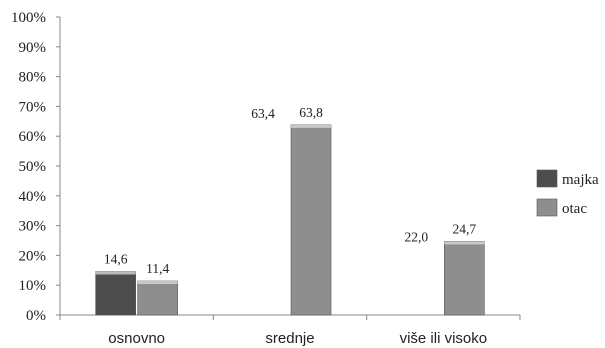 Image resolution: width=605 pixels, height=348 pixels. Describe the element at coordinates (465, 228) in the screenshot. I see `data-label: 24,7` at that location.